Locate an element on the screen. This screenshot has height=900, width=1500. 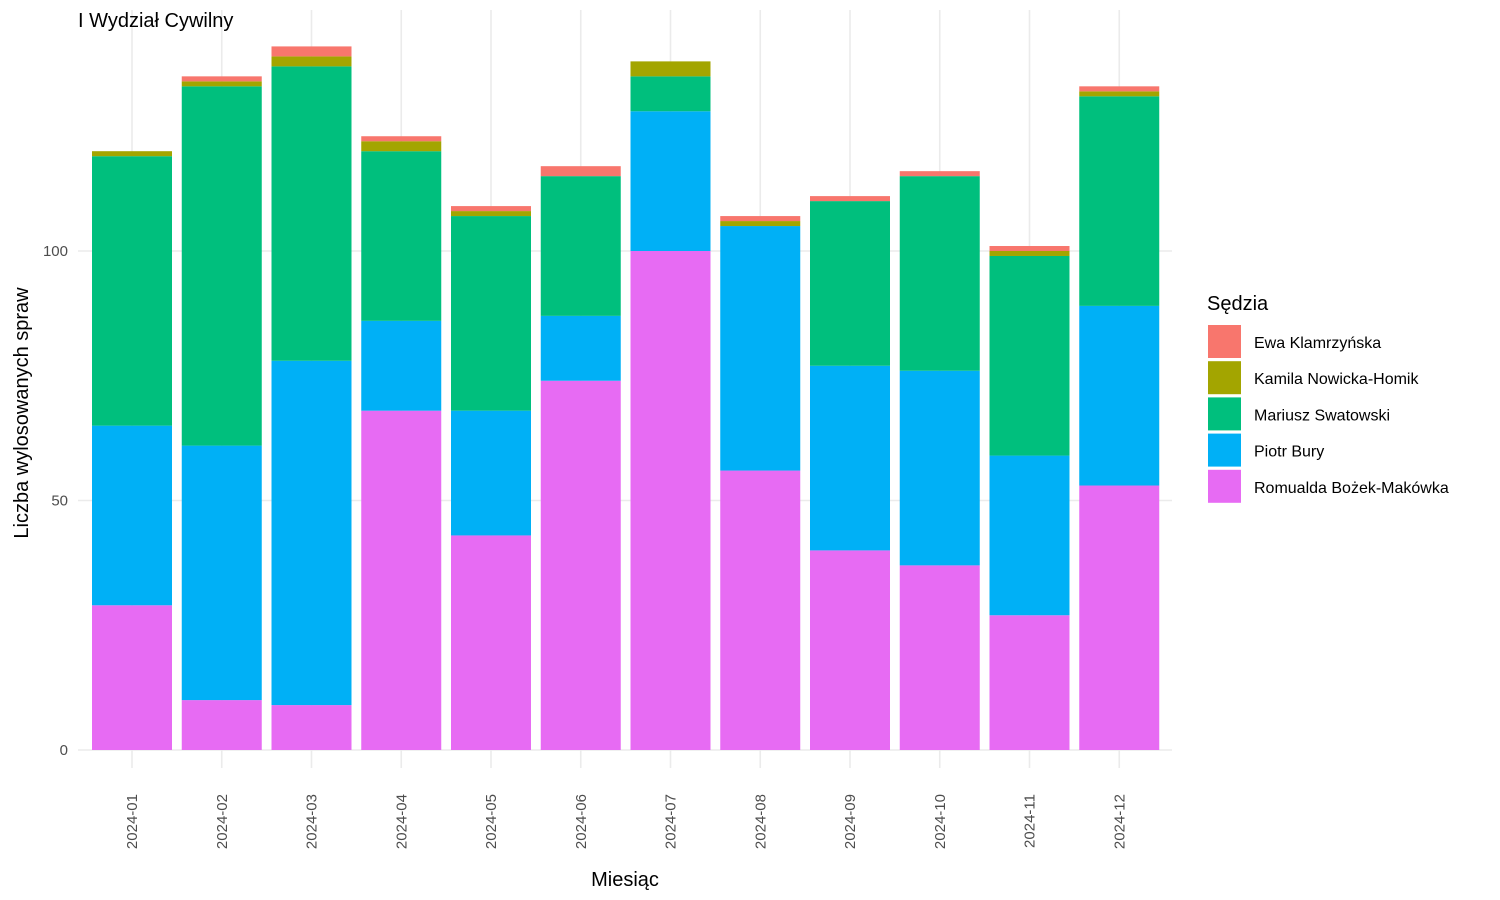
x-tick-label: 2024-11 is located at coordinates (1030, 821).